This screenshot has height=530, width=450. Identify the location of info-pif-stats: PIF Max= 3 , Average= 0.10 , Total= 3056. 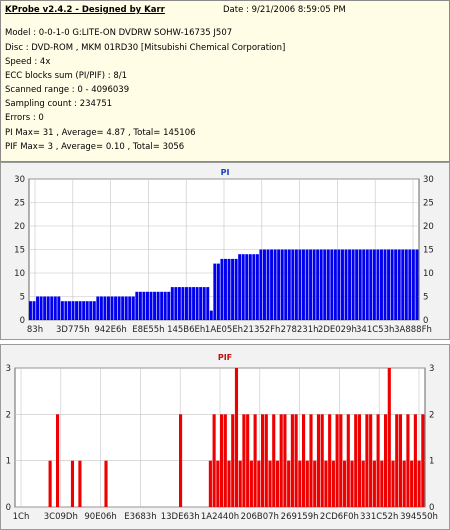
(95, 147).